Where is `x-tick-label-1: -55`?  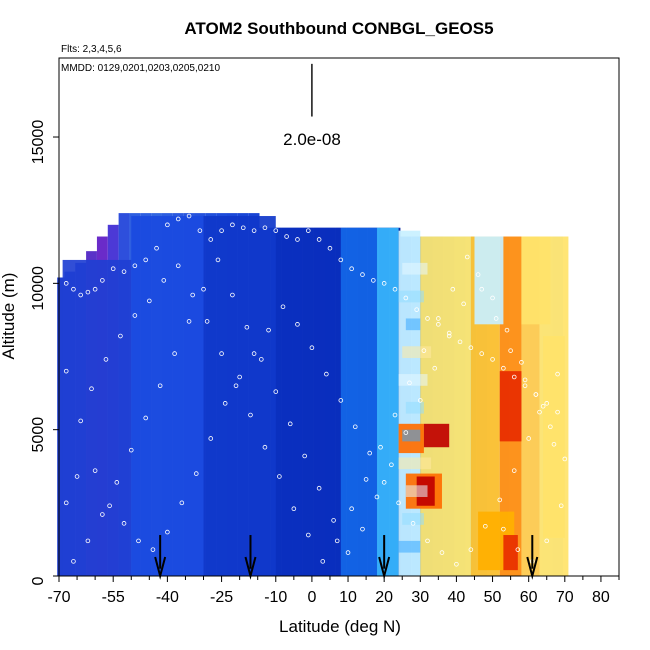
x-tick-label-1: -55 is located at coordinates (113, 597).